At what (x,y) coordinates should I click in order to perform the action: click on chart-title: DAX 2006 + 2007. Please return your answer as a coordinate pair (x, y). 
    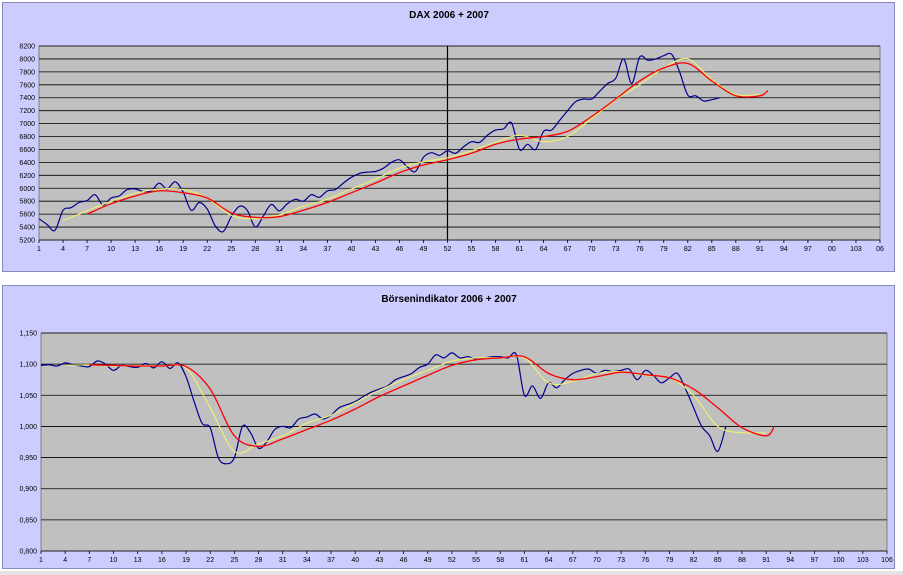
    Looking at the image, I should click on (449, 15).